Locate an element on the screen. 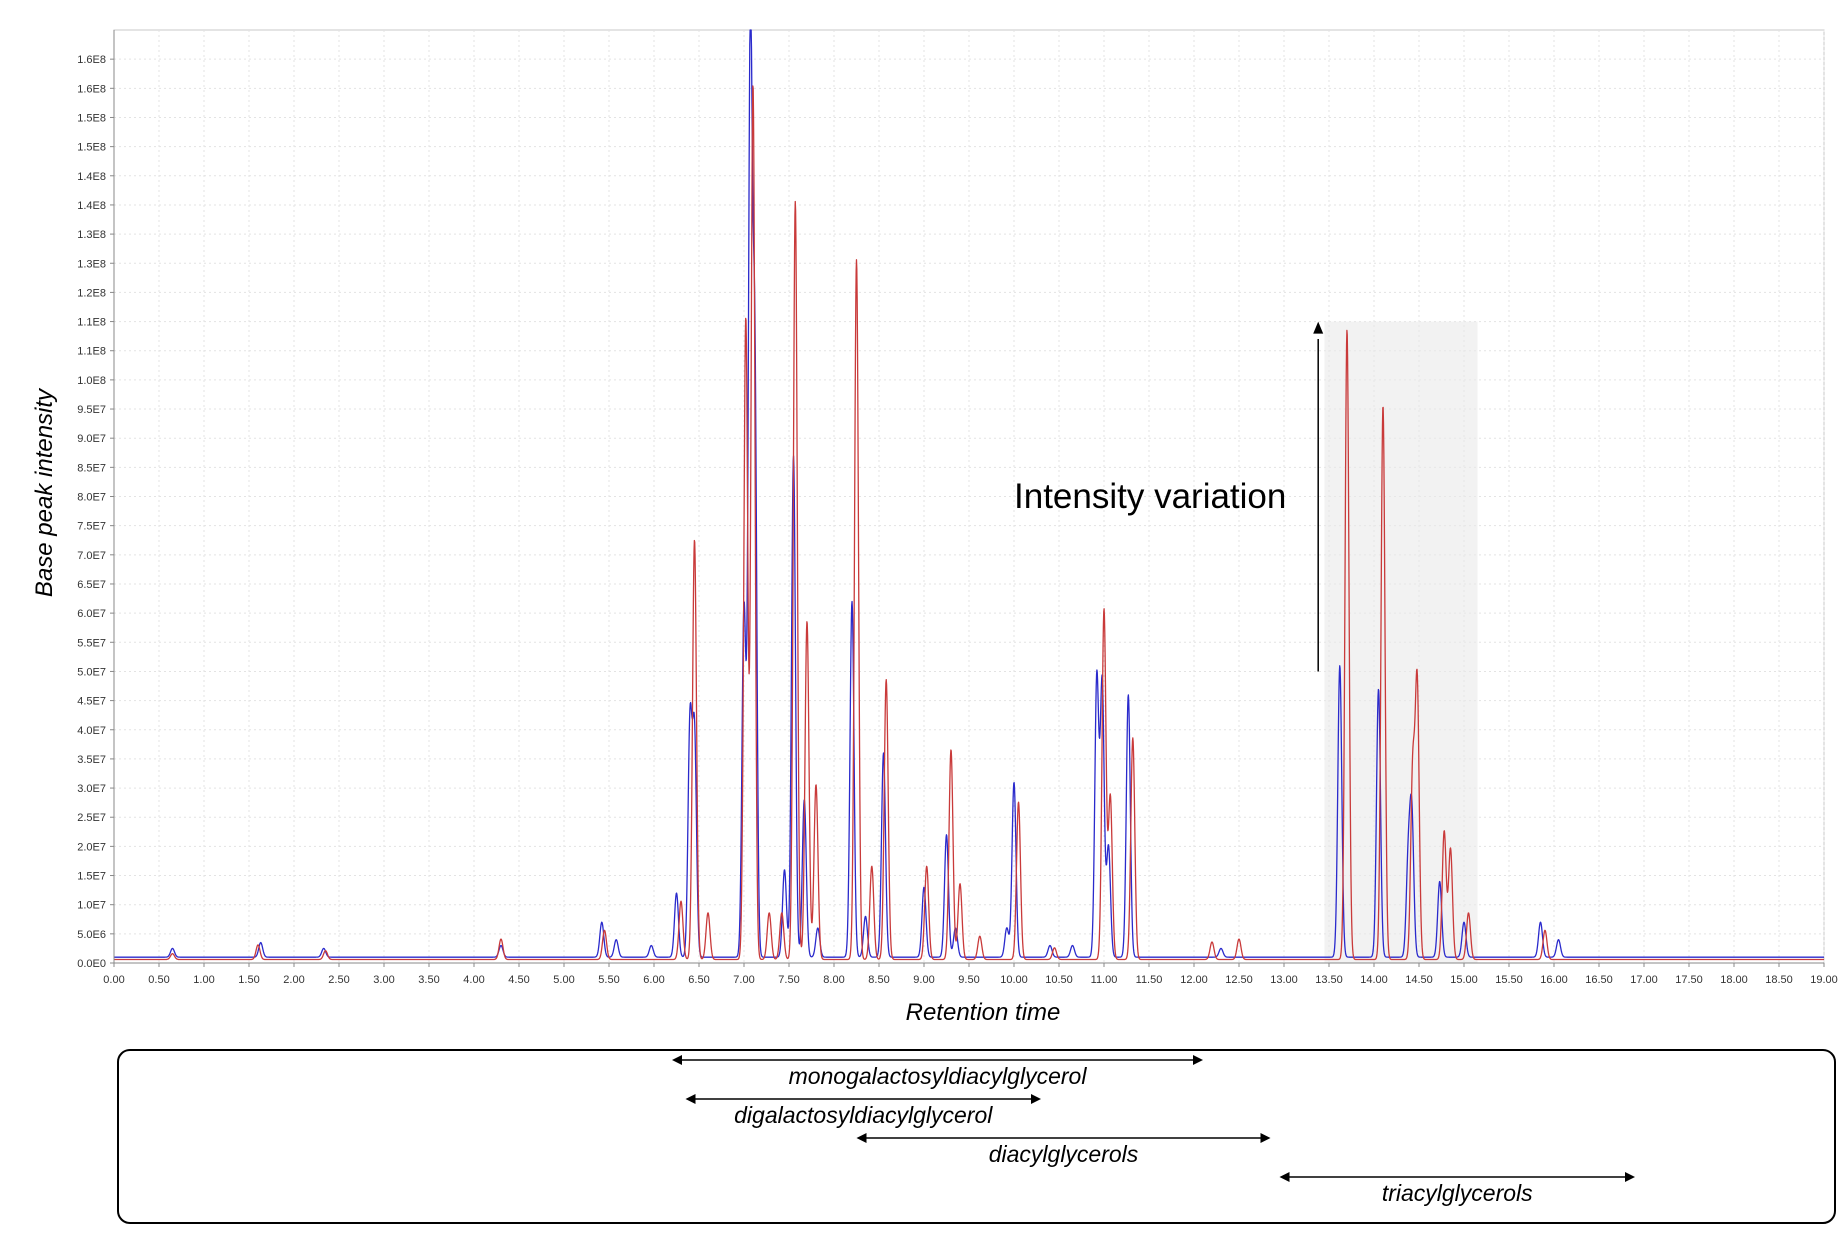 This screenshot has width=1848, height=1248. x-tick-label: 13.00 is located at coordinates (1284, 980).